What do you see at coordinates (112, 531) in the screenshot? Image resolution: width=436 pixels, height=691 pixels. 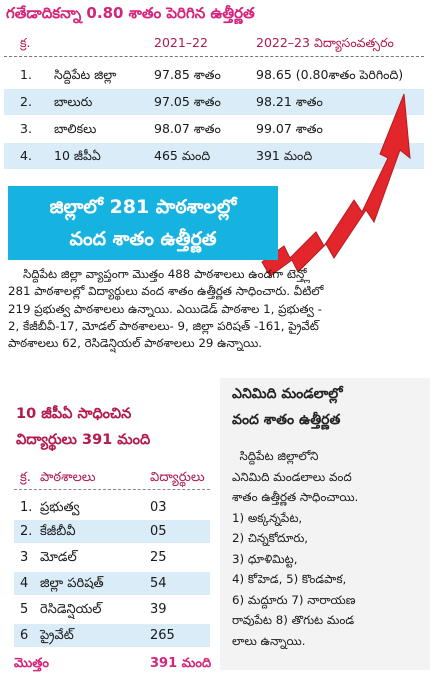 I see `table-row: 2. కేజీబీవీ 05` at bounding box center [112, 531].